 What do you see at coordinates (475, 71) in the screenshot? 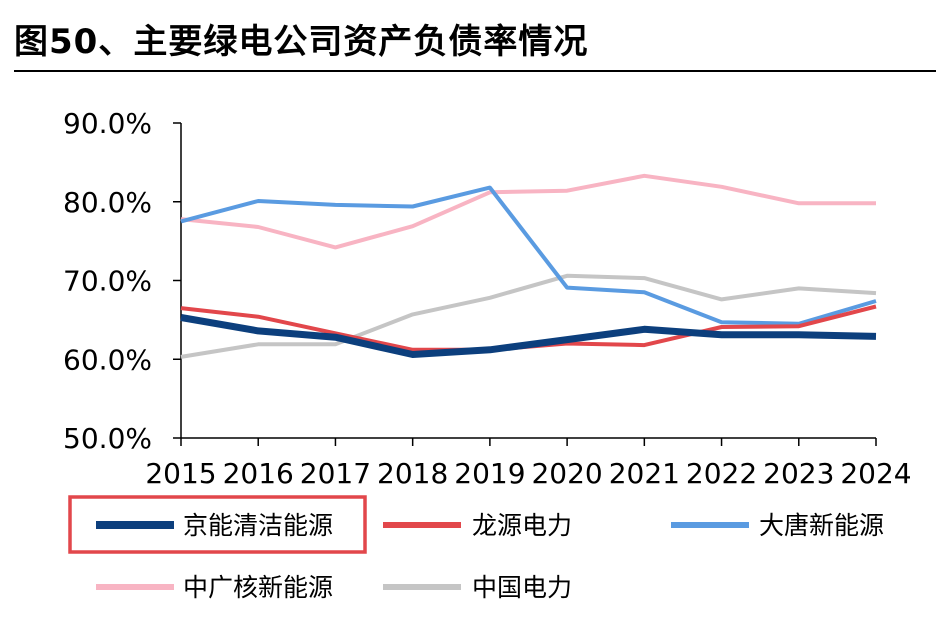
I see `title-underline` at bounding box center [475, 71].